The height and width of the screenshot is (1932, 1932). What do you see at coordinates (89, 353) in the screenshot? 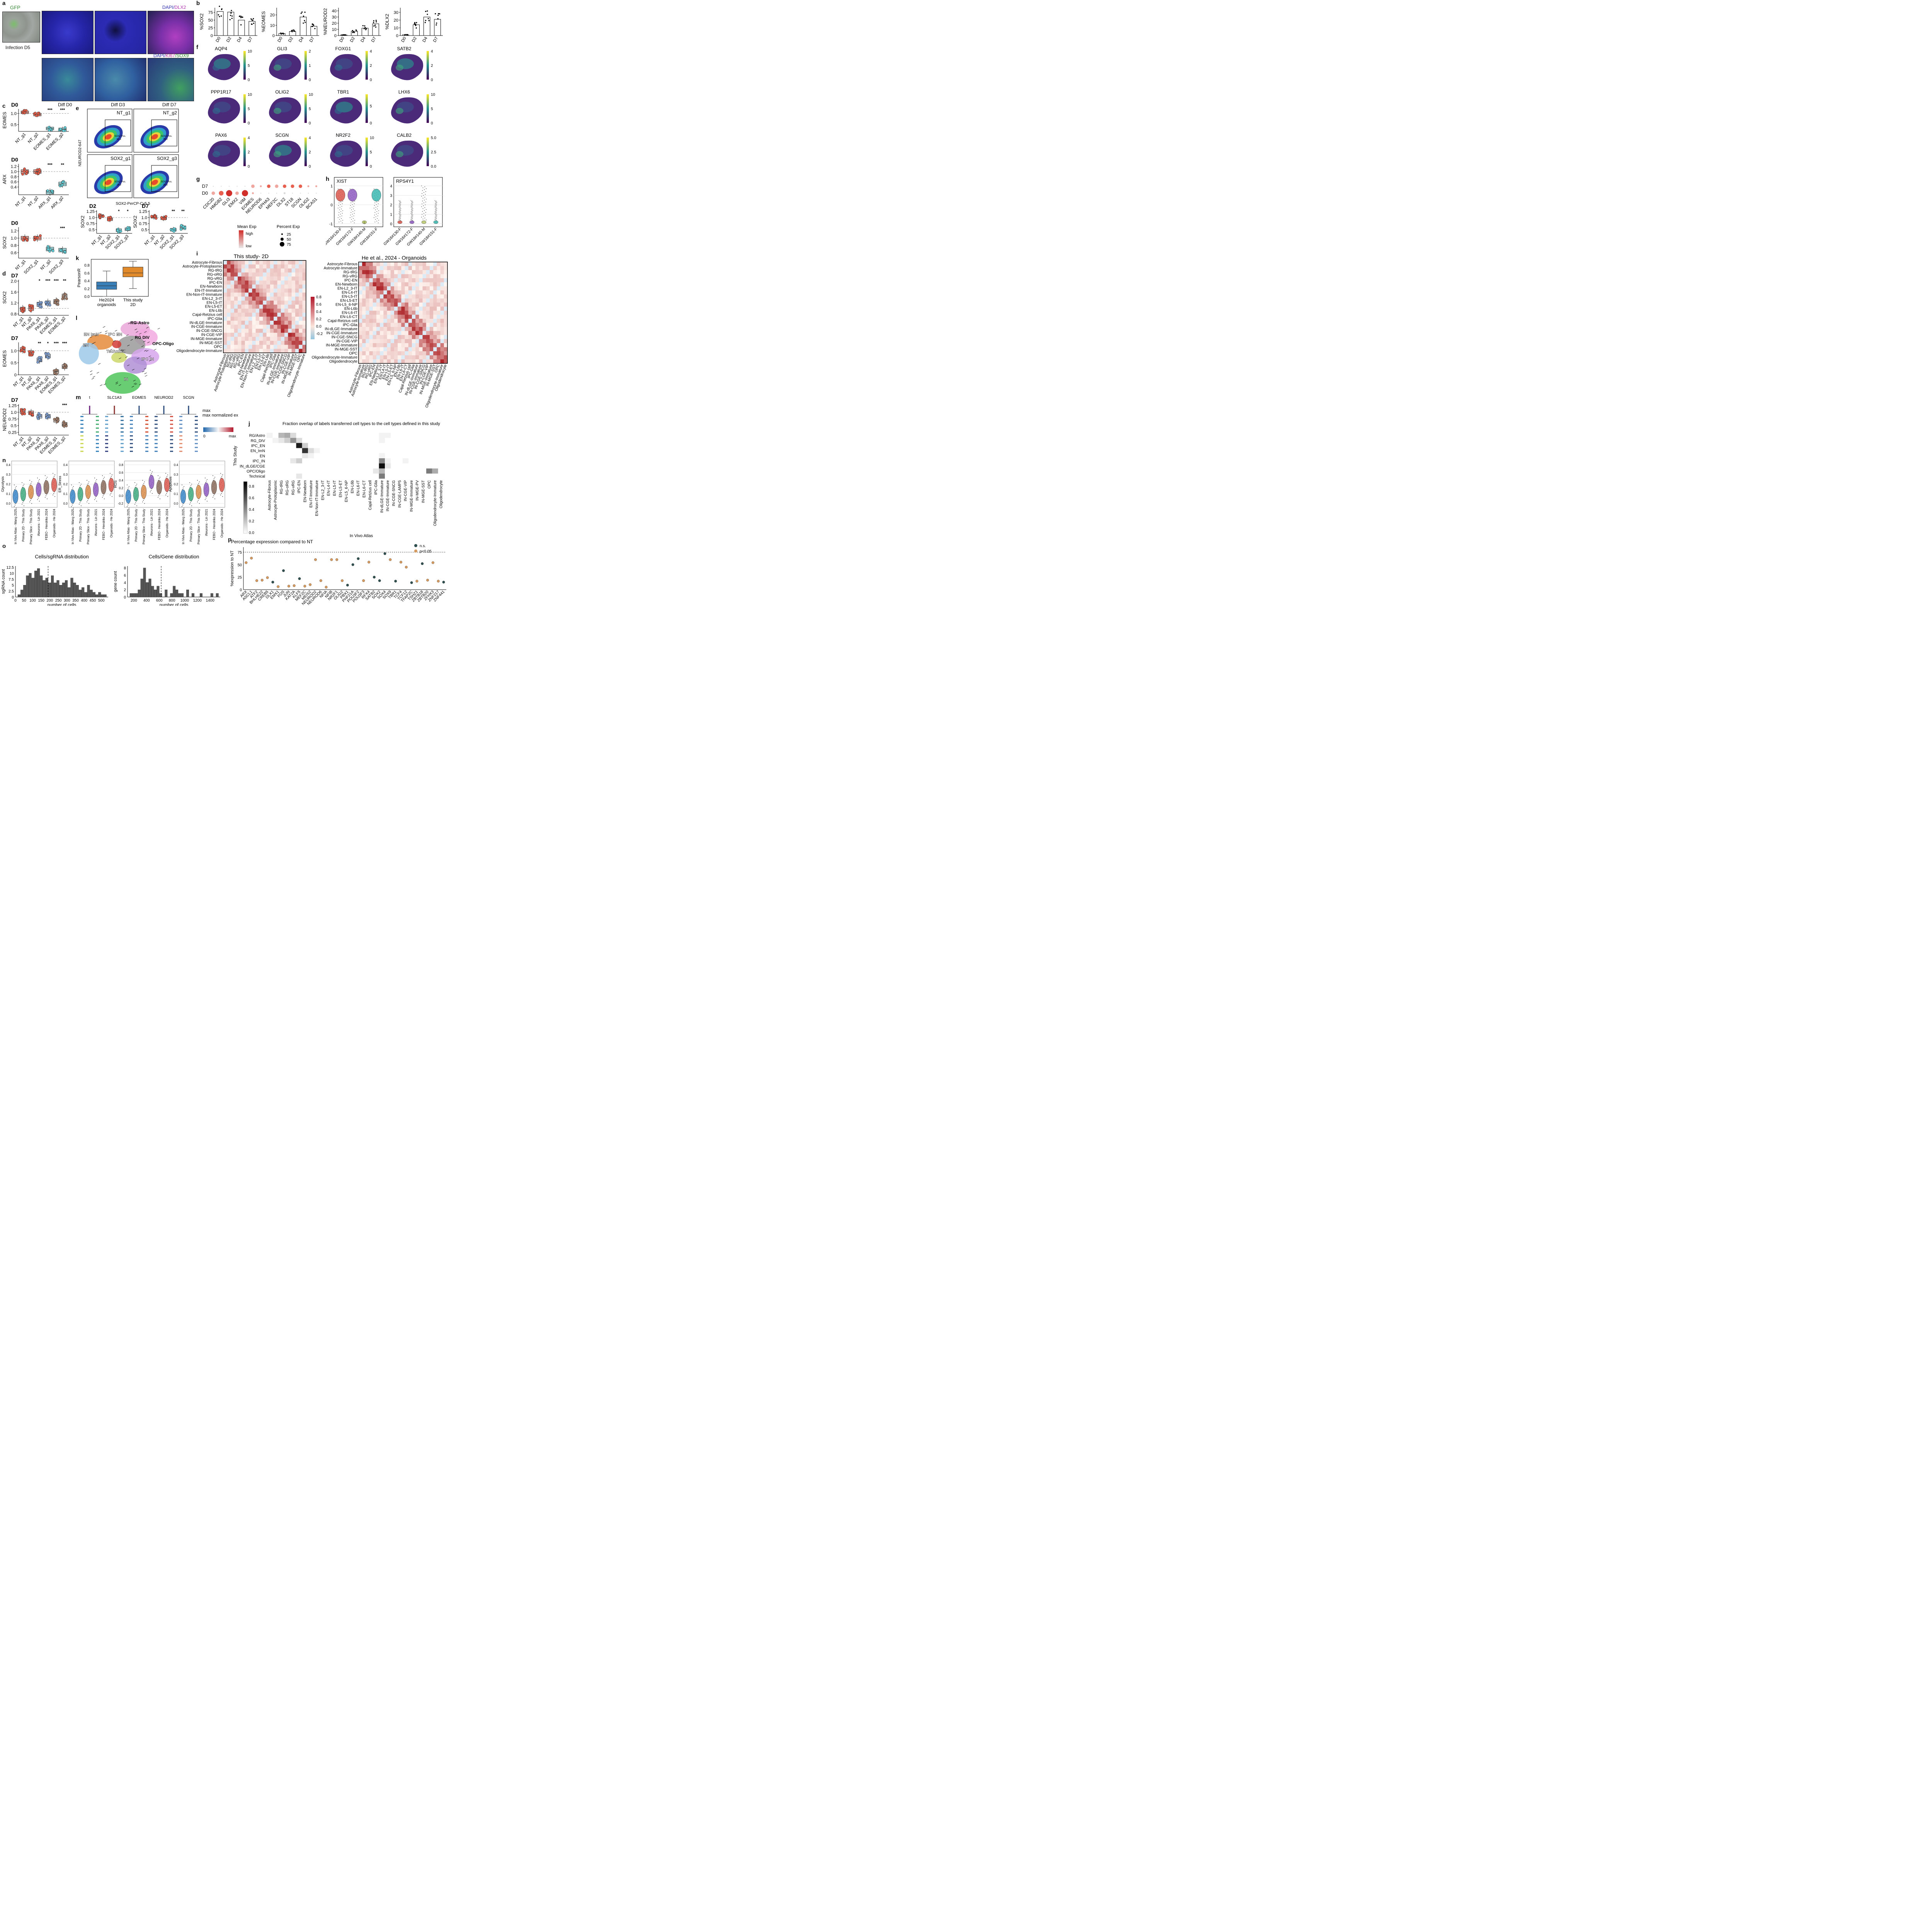
I see `velocity-cluster` at bounding box center [89, 353].